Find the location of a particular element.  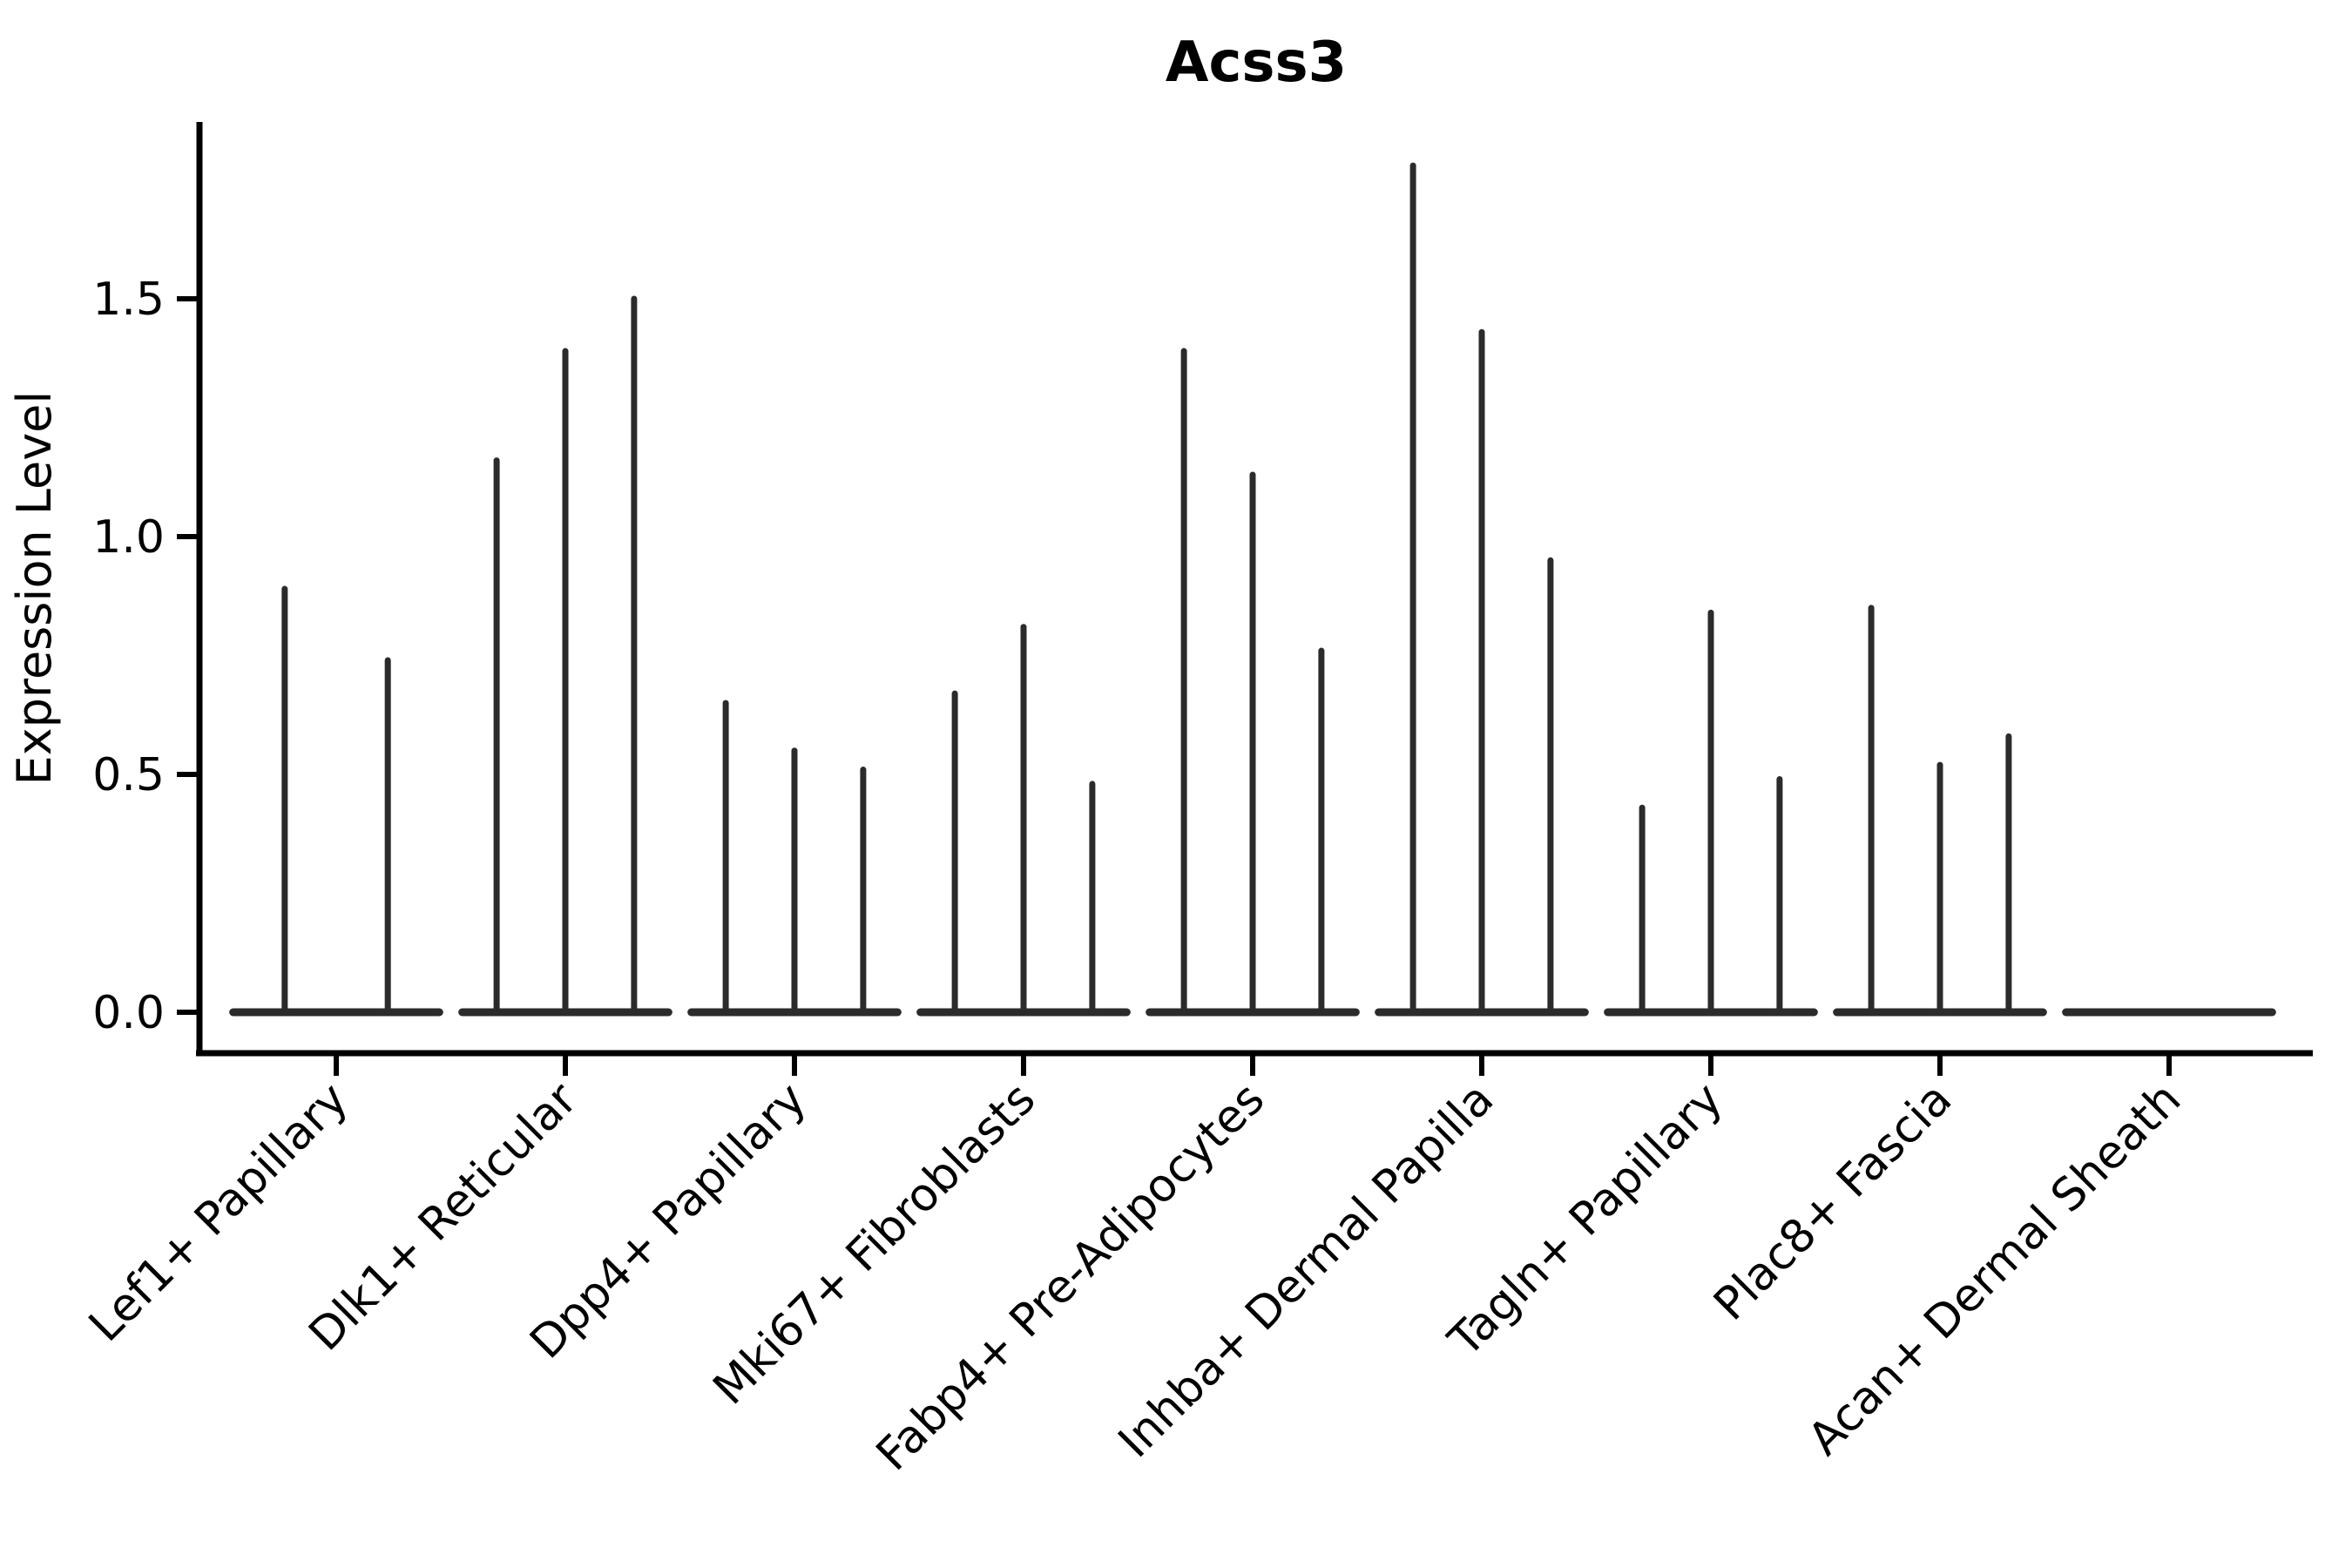

y-axis-ticks: 0.0 0.5 1.0 1.5 is located at coordinates (145, 657).